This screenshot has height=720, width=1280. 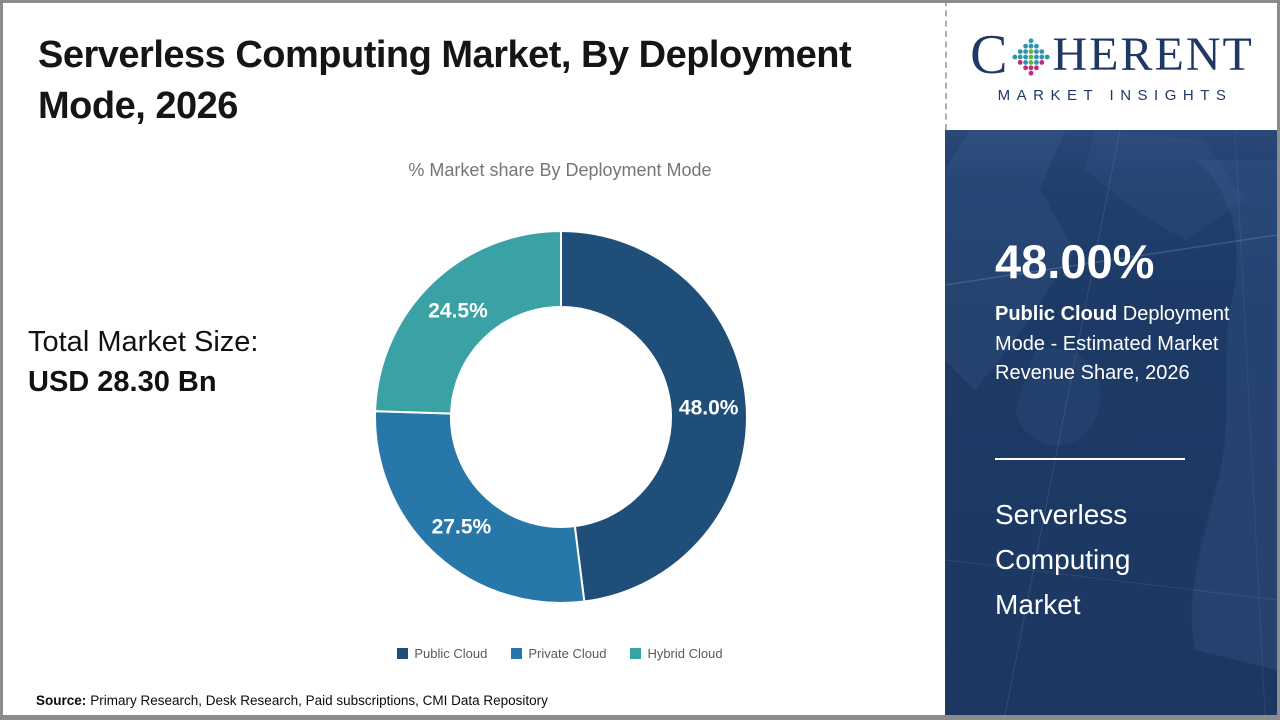 What do you see at coordinates (1075, 261) in the screenshot?
I see `highlight-stat-value: 48.00%` at bounding box center [1075, 261].